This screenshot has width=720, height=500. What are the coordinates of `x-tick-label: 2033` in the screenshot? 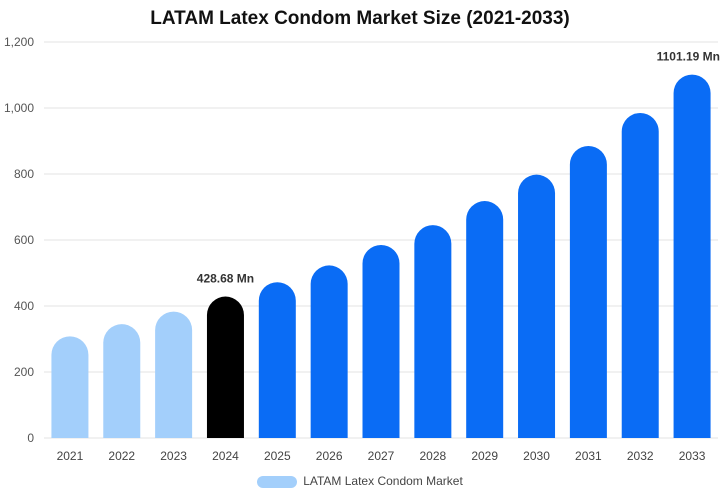 It's located at (692, 456).